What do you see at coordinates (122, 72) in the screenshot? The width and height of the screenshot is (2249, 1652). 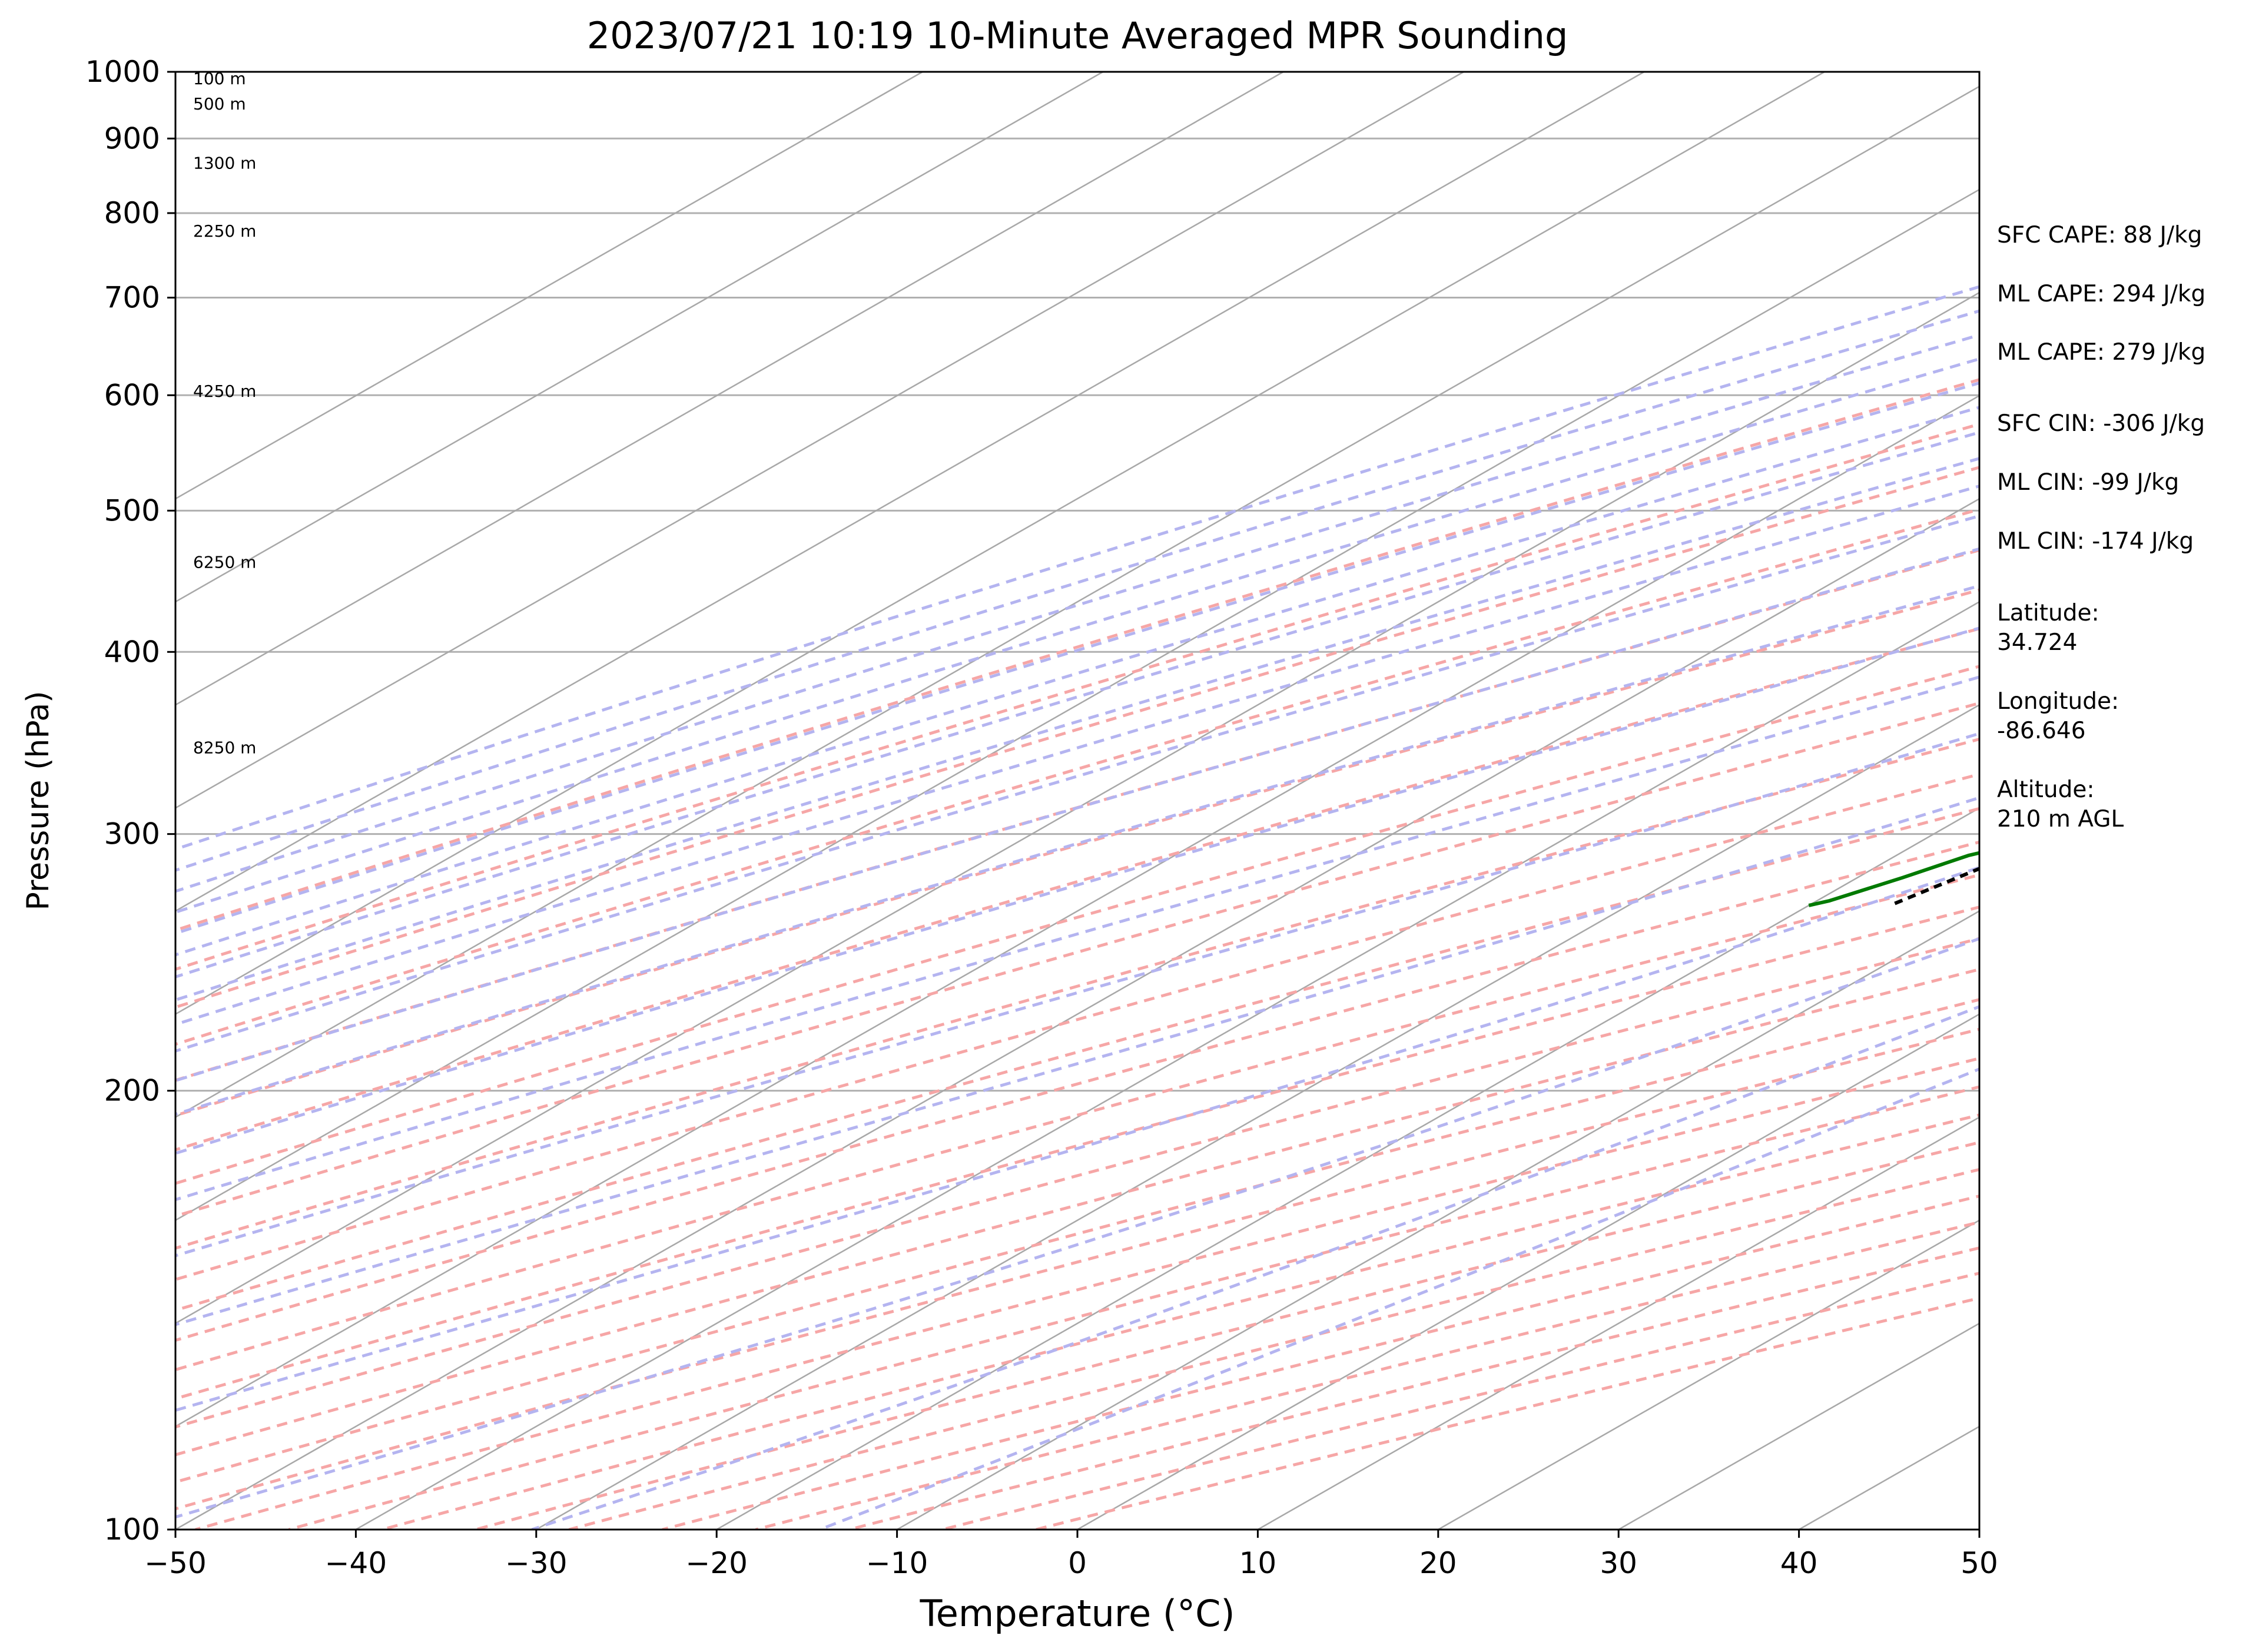 I see `y-tick-label: 1000` at bounding box center [122, 72].